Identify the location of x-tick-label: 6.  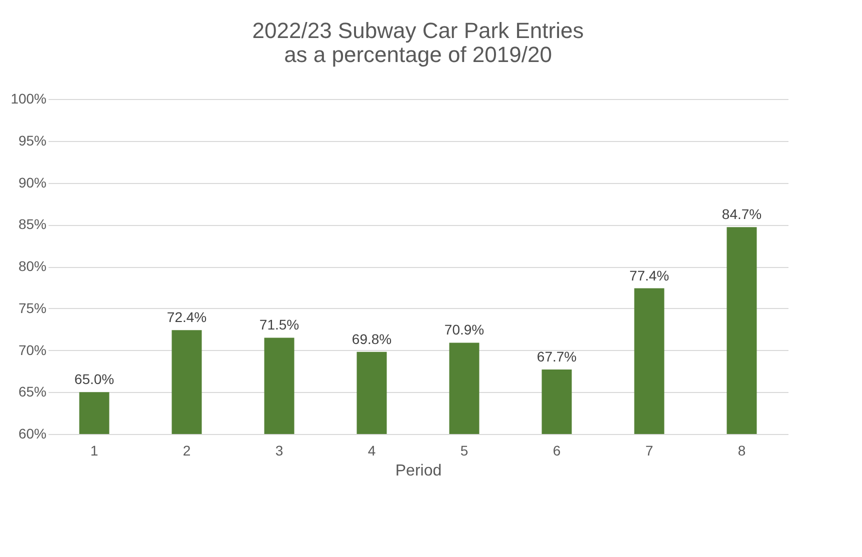
(556, 450).